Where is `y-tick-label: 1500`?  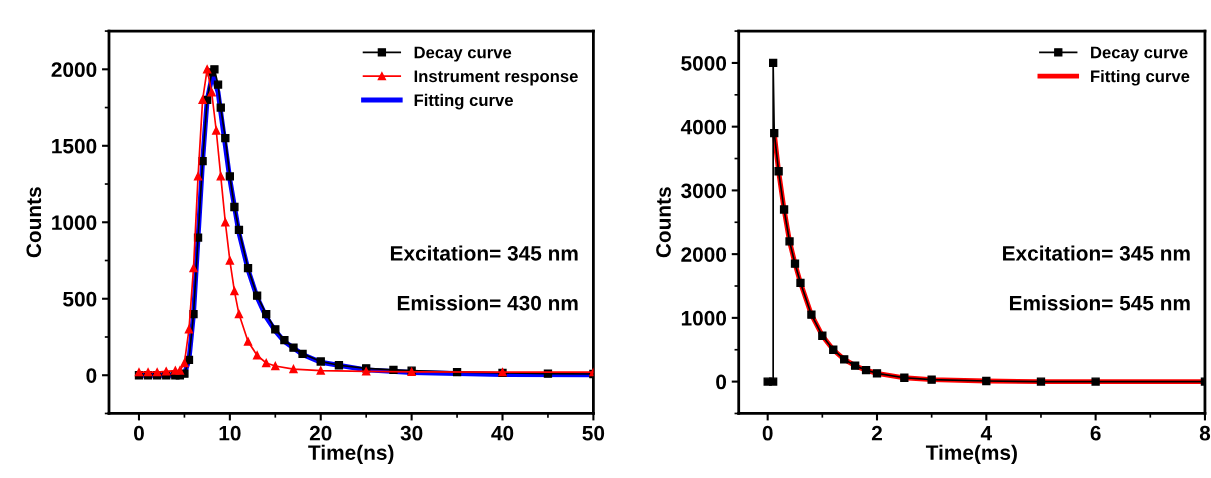
y-tick-label: 1500 is located at coordinates (74, 146).